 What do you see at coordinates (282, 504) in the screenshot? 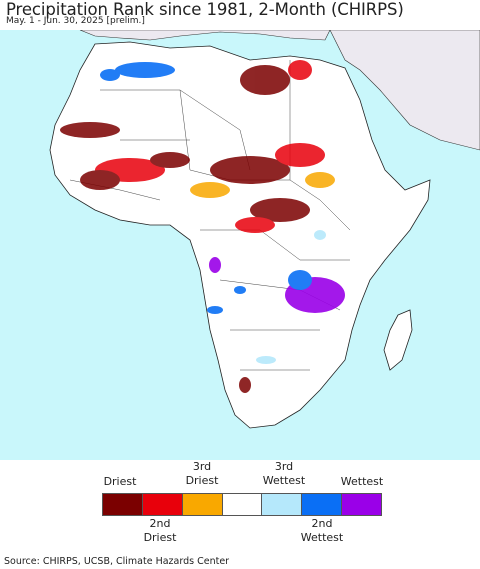
I see `legend-swatch-3rd-wettest` at bounding box center [282, 504].